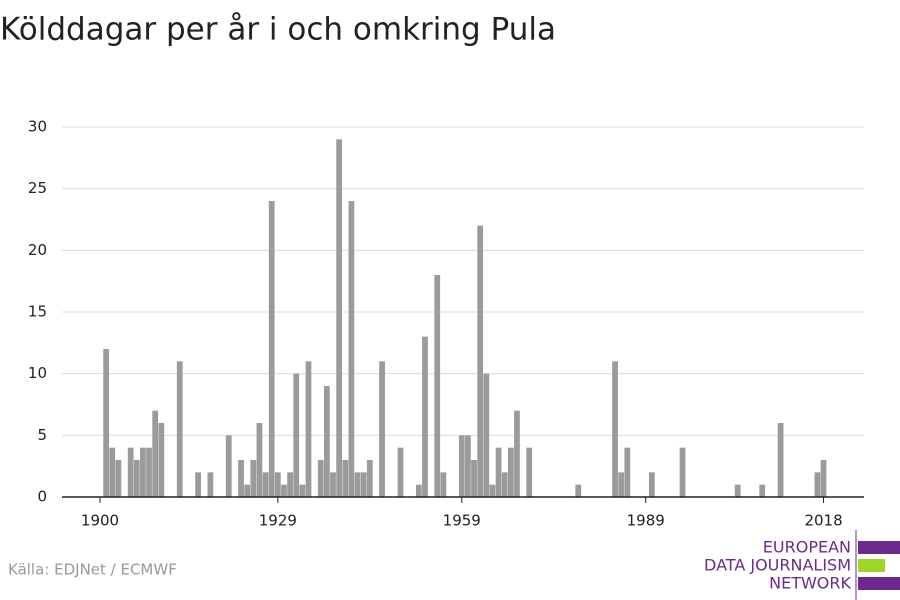 This screenshot has height=600, width=900. I want to click on y-tick-label: 0, so click(42, 497).